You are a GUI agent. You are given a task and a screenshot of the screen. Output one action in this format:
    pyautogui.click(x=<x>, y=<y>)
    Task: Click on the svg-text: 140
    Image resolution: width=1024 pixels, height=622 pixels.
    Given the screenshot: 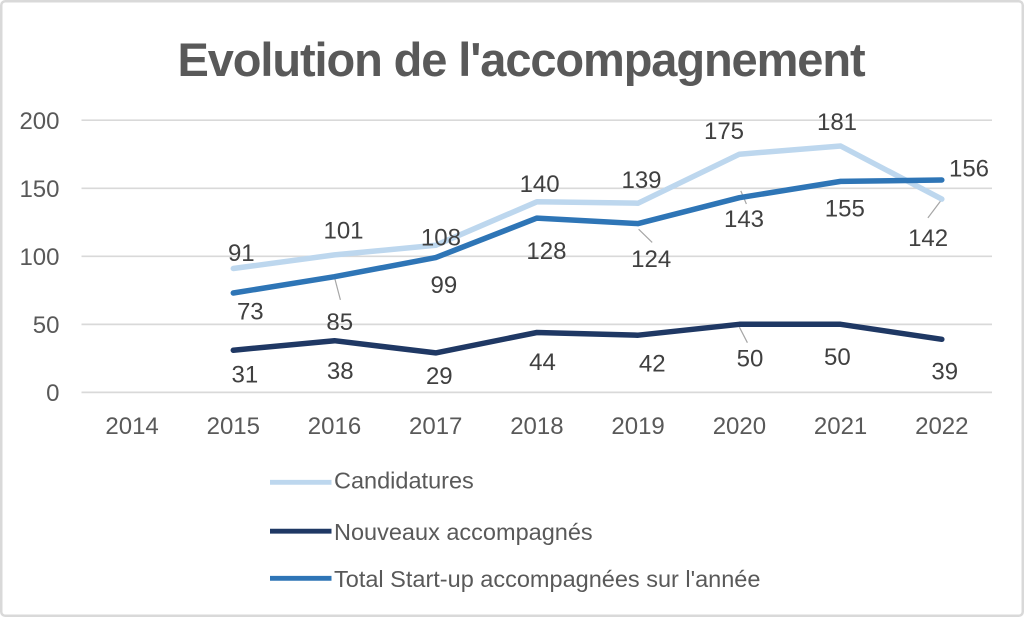 What is the action you would take?
    pyautogui.click(x=540, y=184)
    